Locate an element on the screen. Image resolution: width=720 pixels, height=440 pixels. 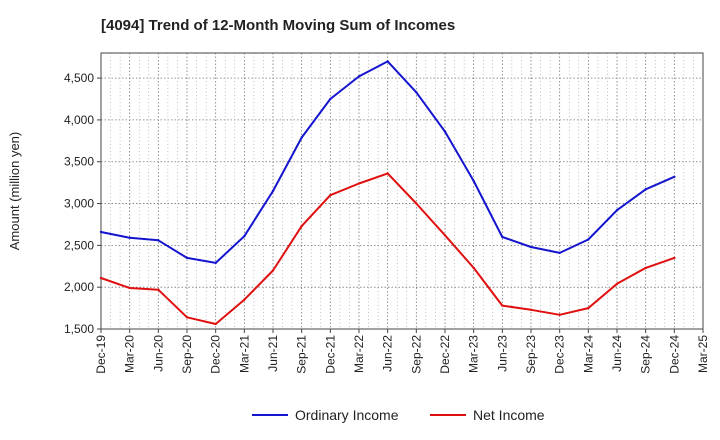
y-tick-label: 4,500 is located at coordinates (79, 78).